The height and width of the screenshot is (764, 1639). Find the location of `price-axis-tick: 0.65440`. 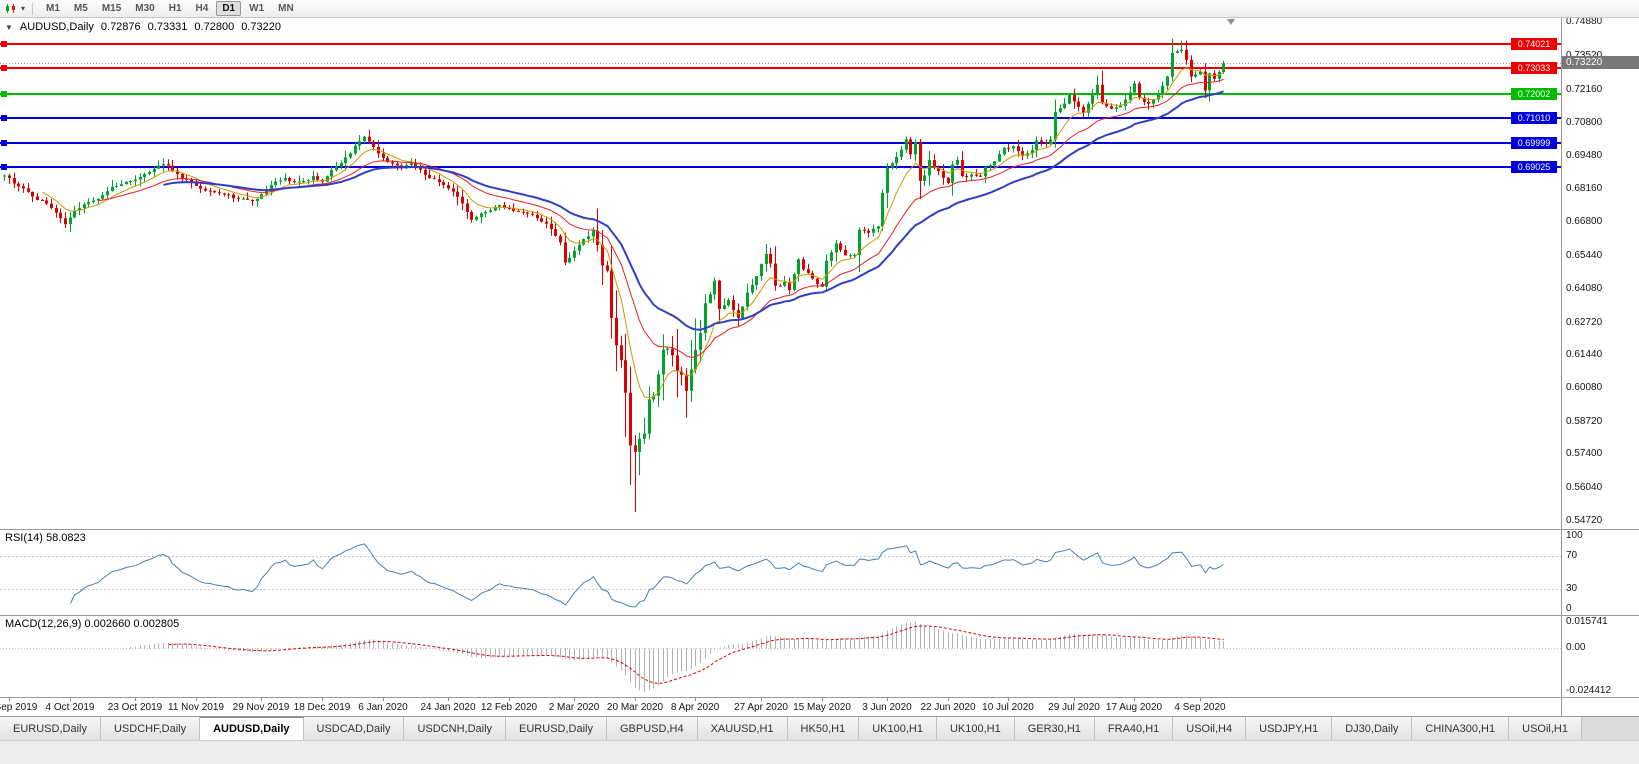

price-axis-tick: 0.65440 is located at coordinates (1584, 255).